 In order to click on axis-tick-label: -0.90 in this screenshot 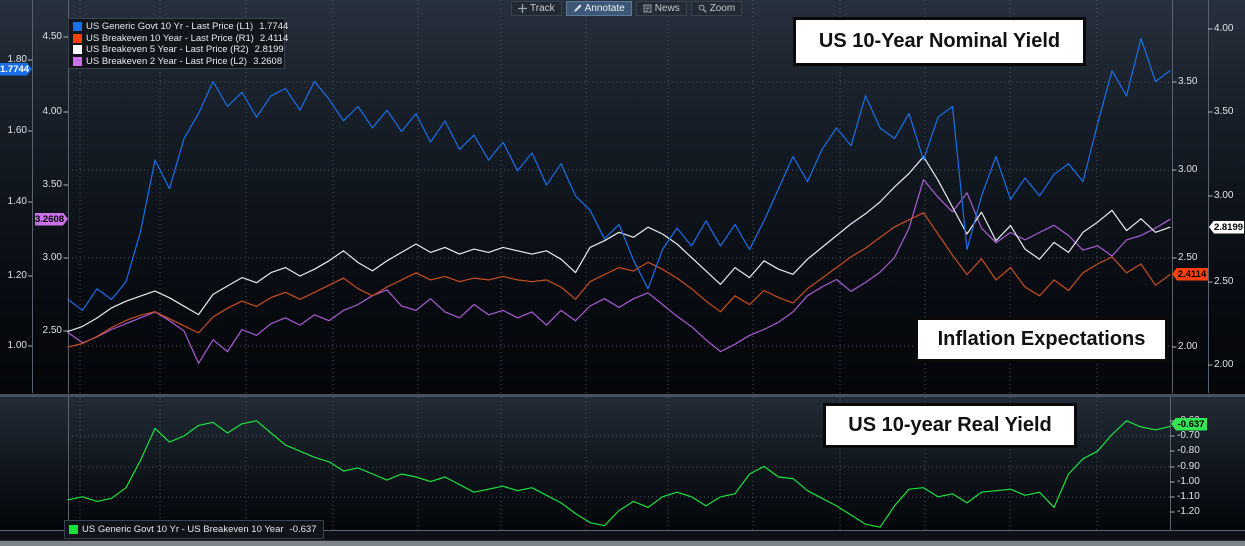, I will do `click(1188, 466)`.